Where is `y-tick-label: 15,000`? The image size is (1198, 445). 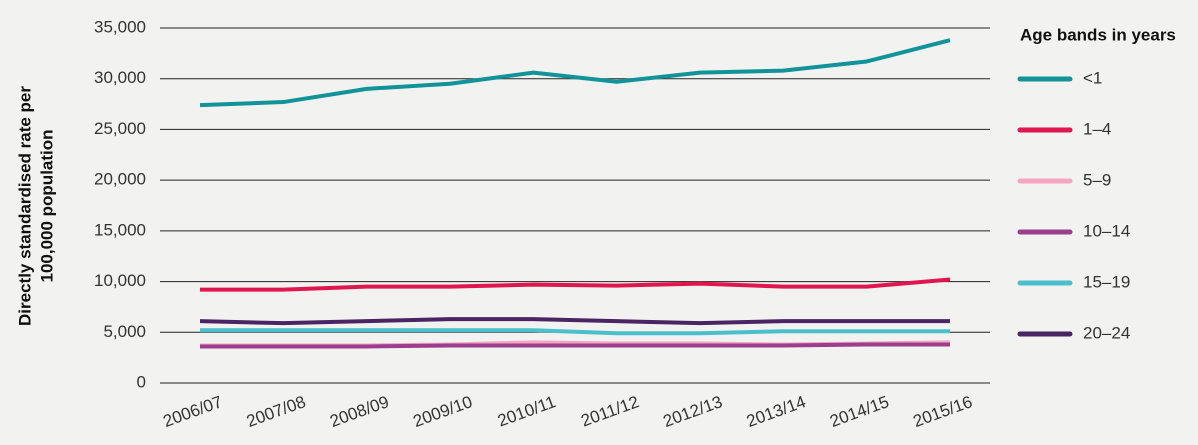
y-tick-label: 15,000 is located at coordinates (120, 229).